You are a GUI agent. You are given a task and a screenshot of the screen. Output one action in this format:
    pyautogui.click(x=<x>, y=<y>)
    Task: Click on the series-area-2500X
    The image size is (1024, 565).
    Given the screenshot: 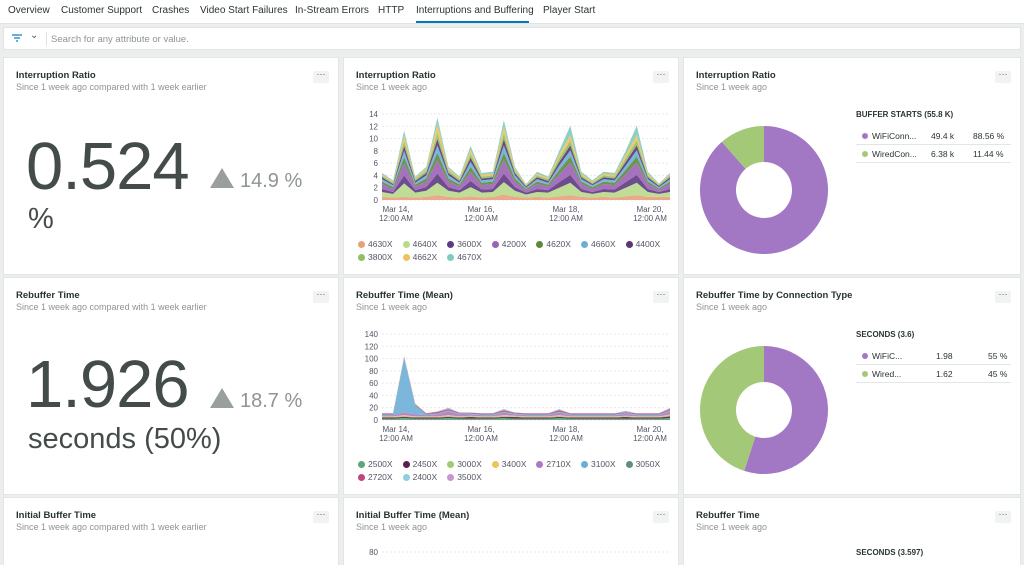 What is the action you would take?
    pyautogui.click(x=526, y=419)
    